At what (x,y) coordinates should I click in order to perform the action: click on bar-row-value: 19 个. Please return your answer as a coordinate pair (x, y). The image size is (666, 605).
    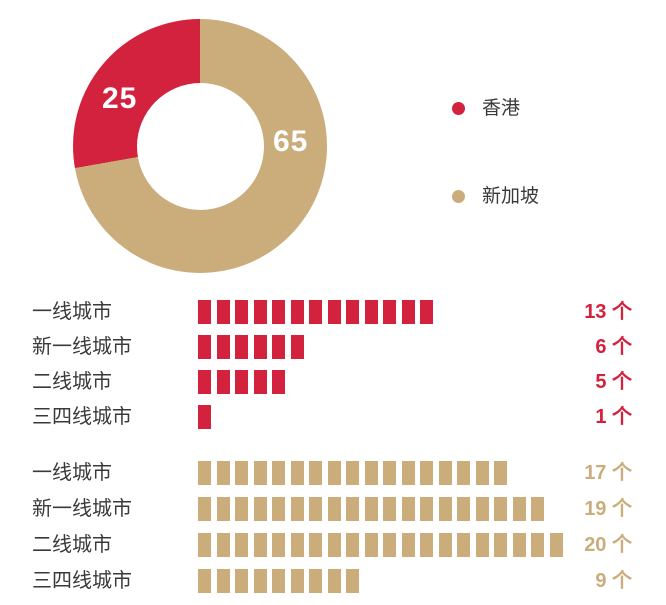
    Looking at the image, I should click on (608, 509).